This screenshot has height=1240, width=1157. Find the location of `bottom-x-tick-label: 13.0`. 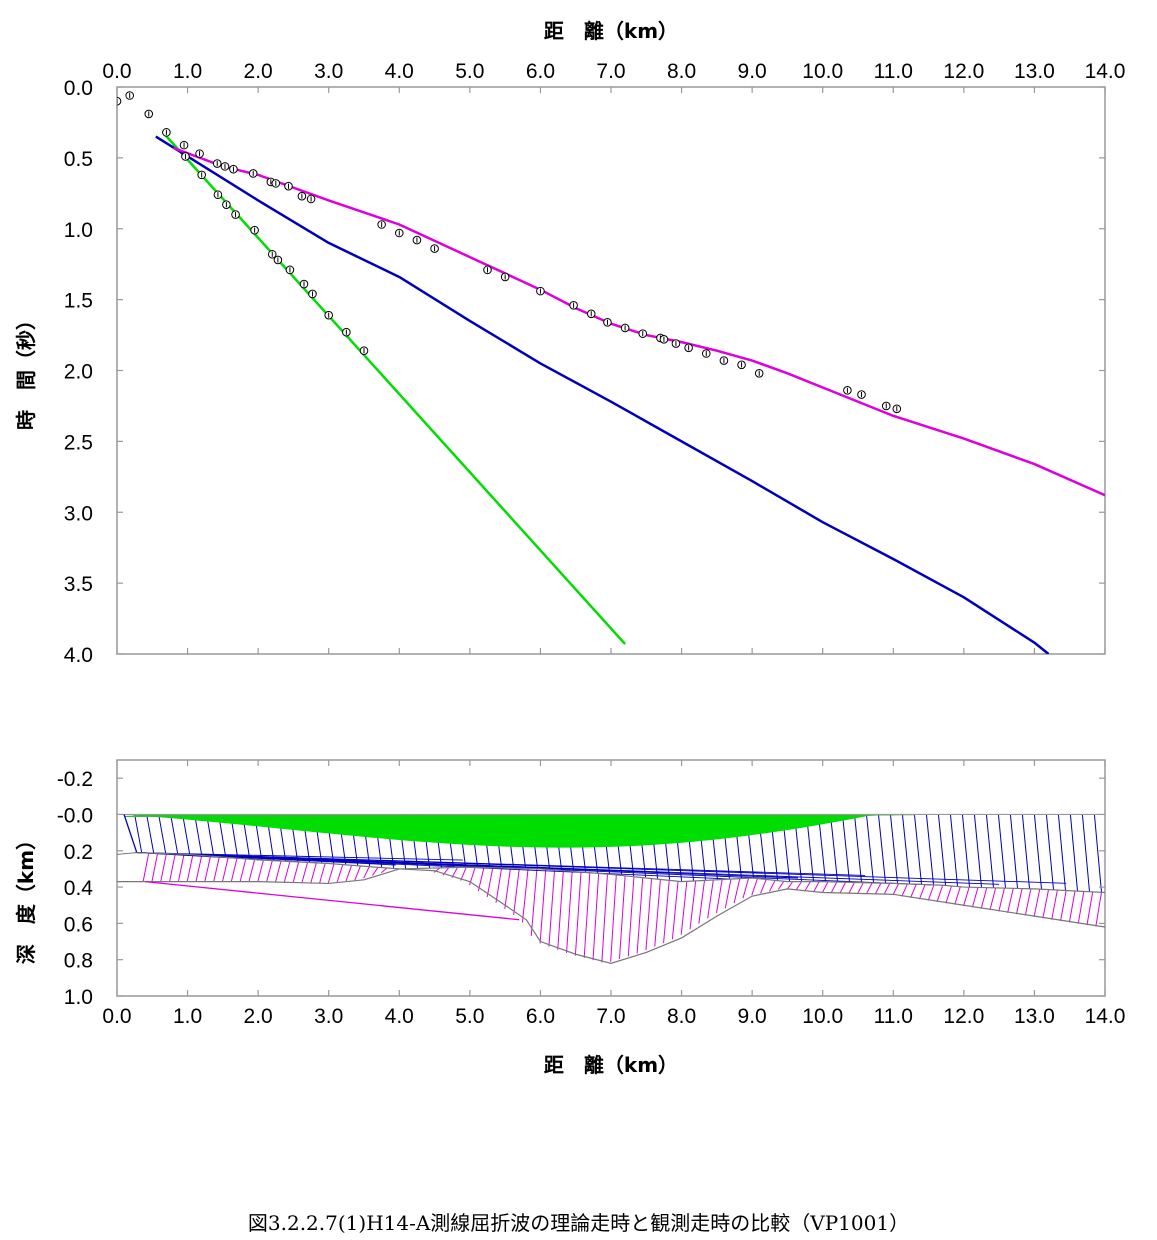

bottom-x-tick-label: 13.0 is located at coordinates (1034, 1016).